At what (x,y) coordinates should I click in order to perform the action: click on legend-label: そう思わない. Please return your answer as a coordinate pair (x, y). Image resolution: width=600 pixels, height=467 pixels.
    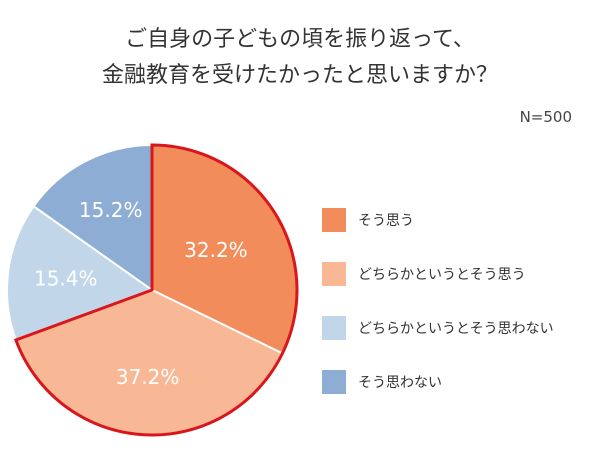
    Looking at the image, I should click on (400, 383).